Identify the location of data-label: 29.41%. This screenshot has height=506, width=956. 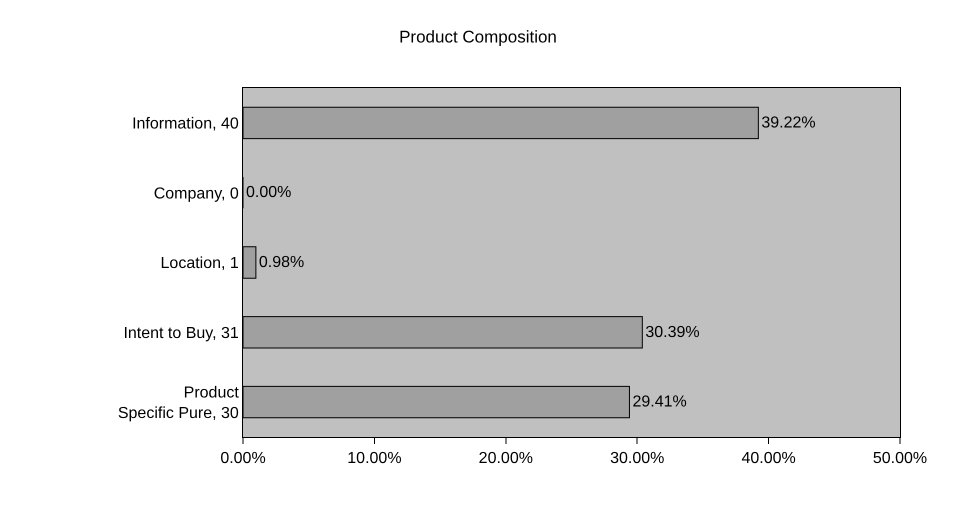
(659, 402).